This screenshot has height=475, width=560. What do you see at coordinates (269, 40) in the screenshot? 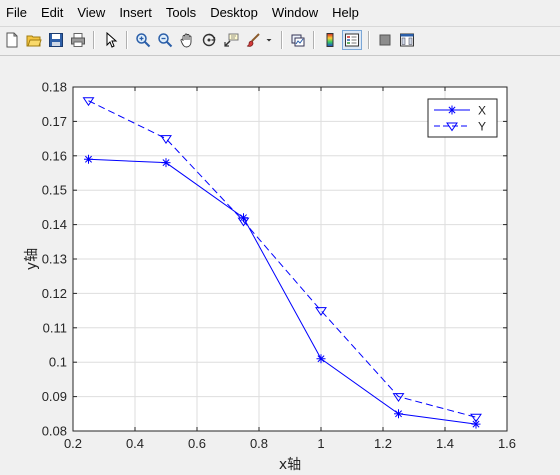
I see `brush-dropdown-chevron-icon` at bounding box center [269, 40].